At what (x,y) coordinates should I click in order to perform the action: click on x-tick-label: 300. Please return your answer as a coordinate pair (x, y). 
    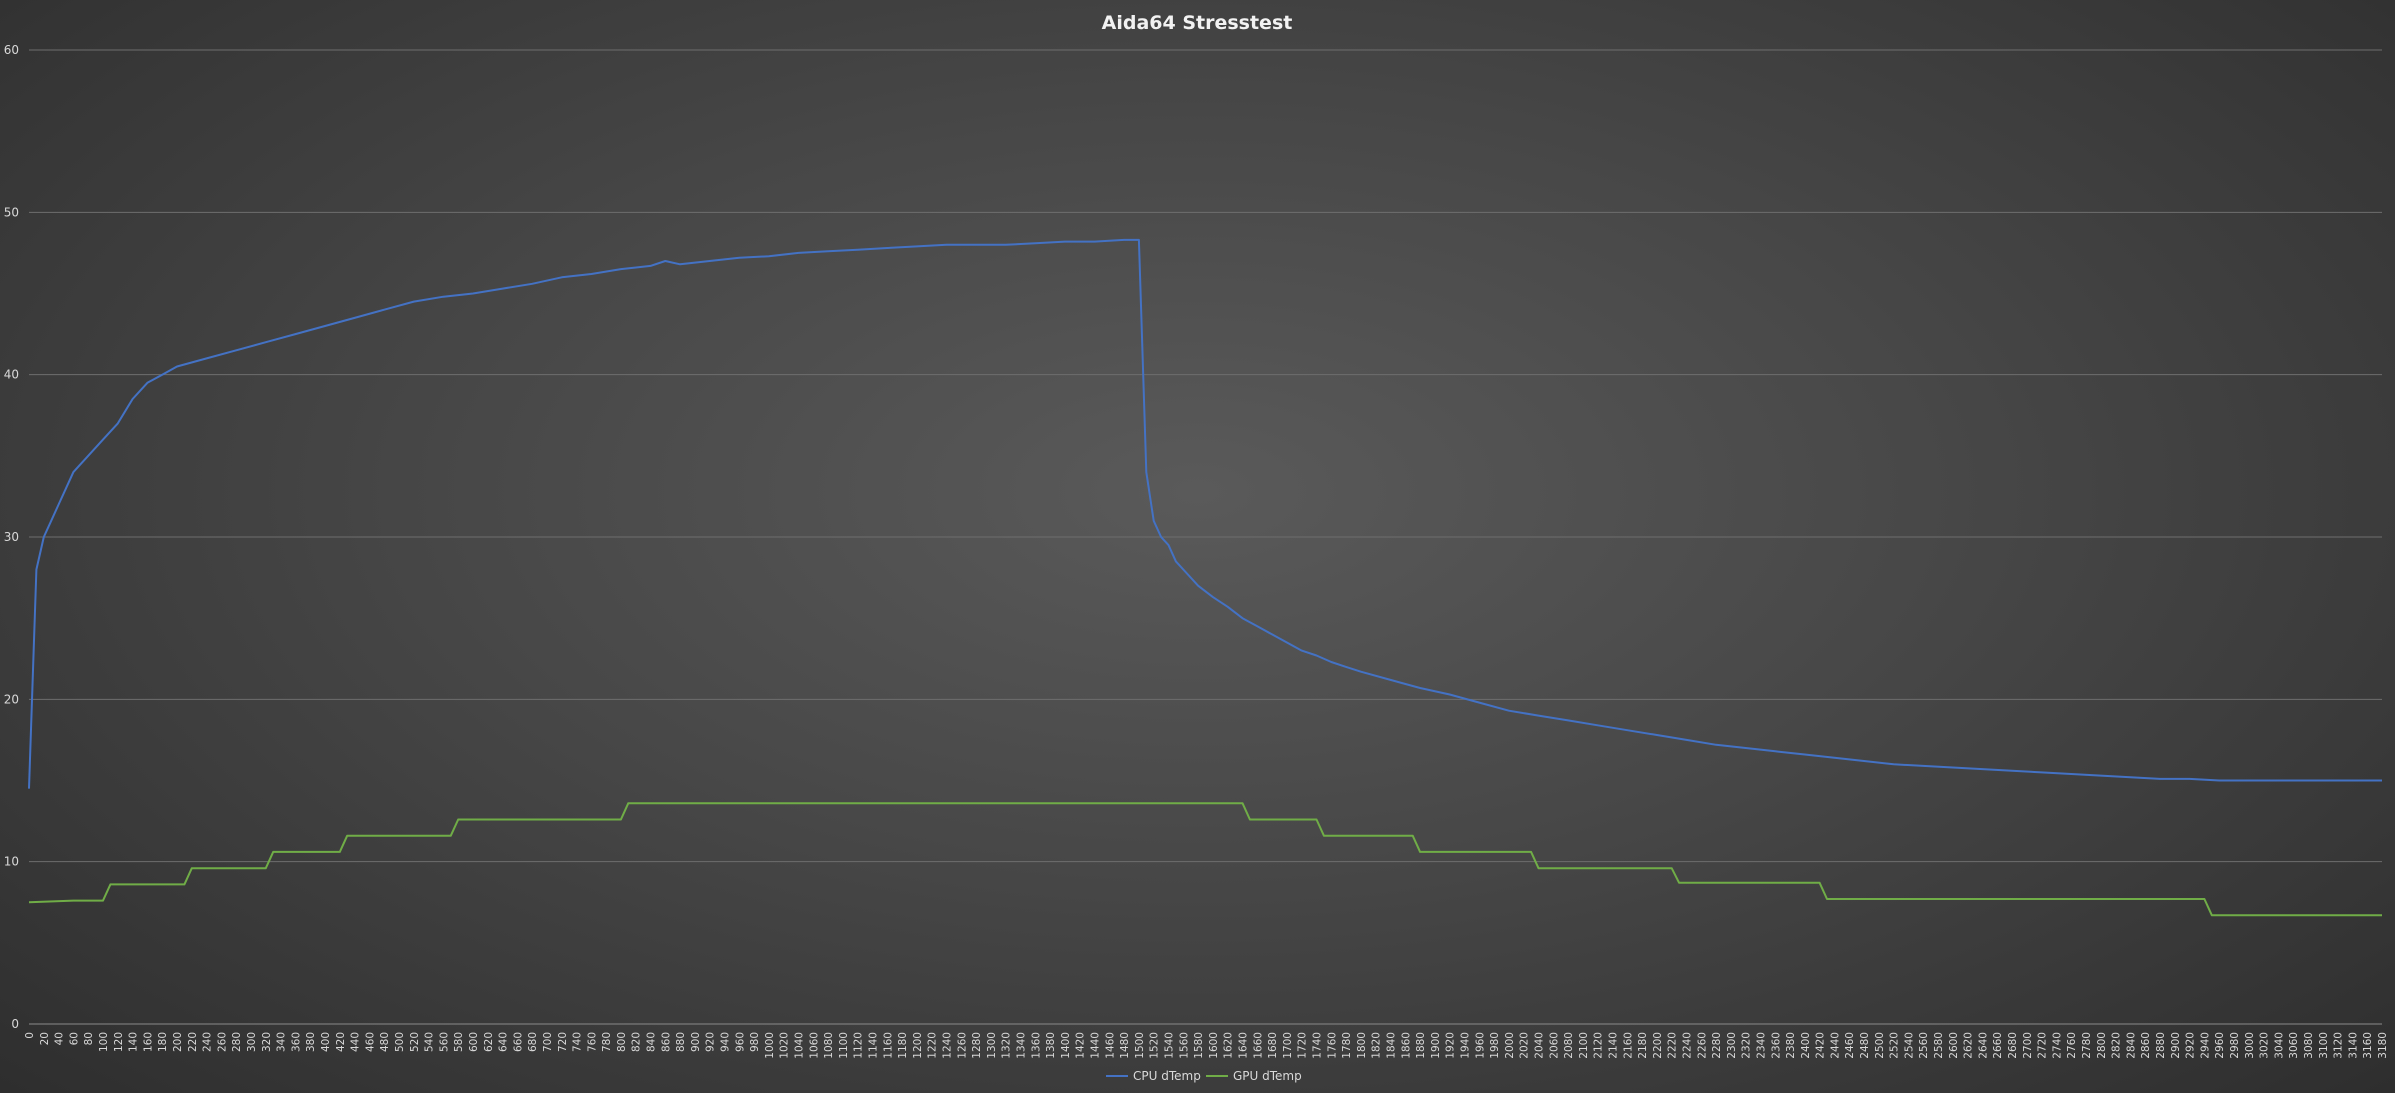
    Looking at the image, I should click on (252, 1042).